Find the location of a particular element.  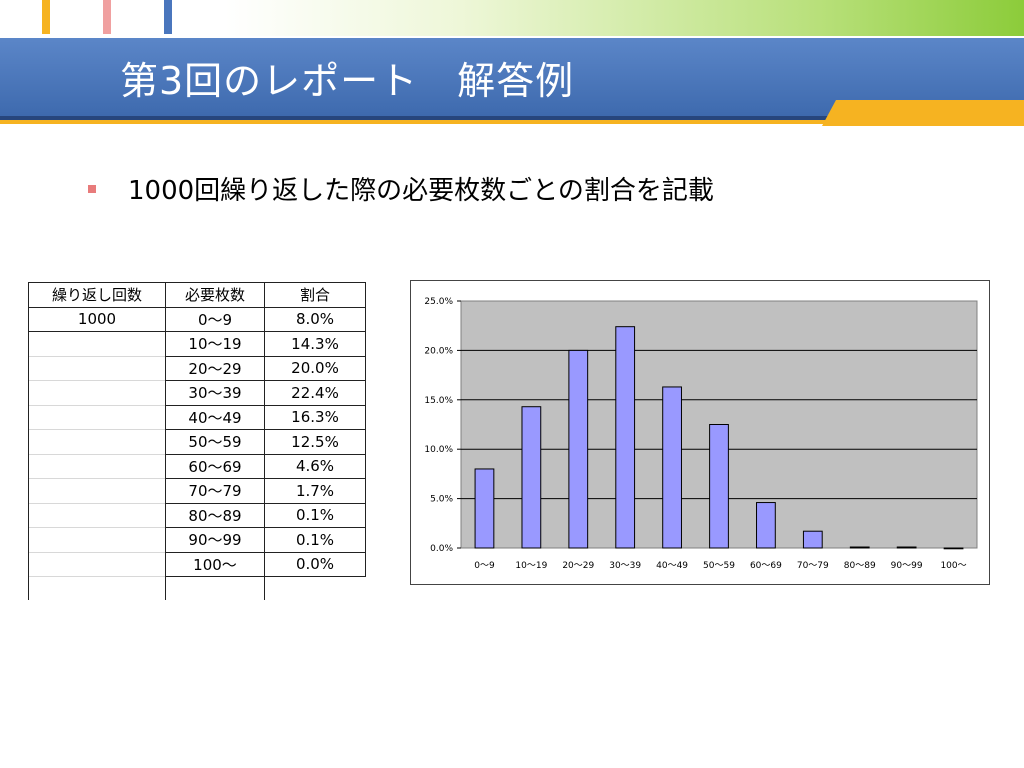

bar-40〜49 is located at coordinates (672, 467).